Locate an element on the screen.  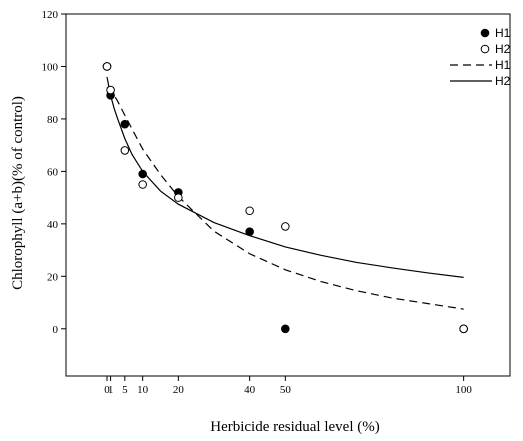
x-tick-label: 1 is located at coordinates (111, 390).